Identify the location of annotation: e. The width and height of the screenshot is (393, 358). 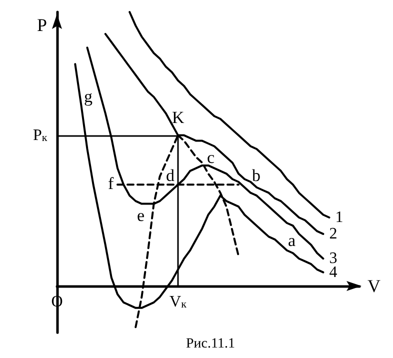
(141, 215).